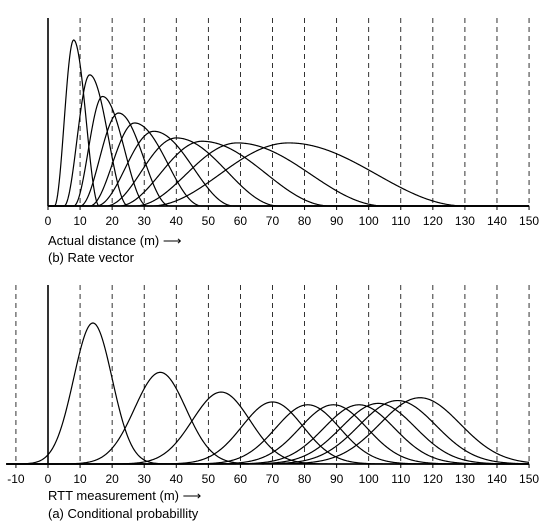  I want to click on conditional-probability-tick-label: 0, so click(48, 479).